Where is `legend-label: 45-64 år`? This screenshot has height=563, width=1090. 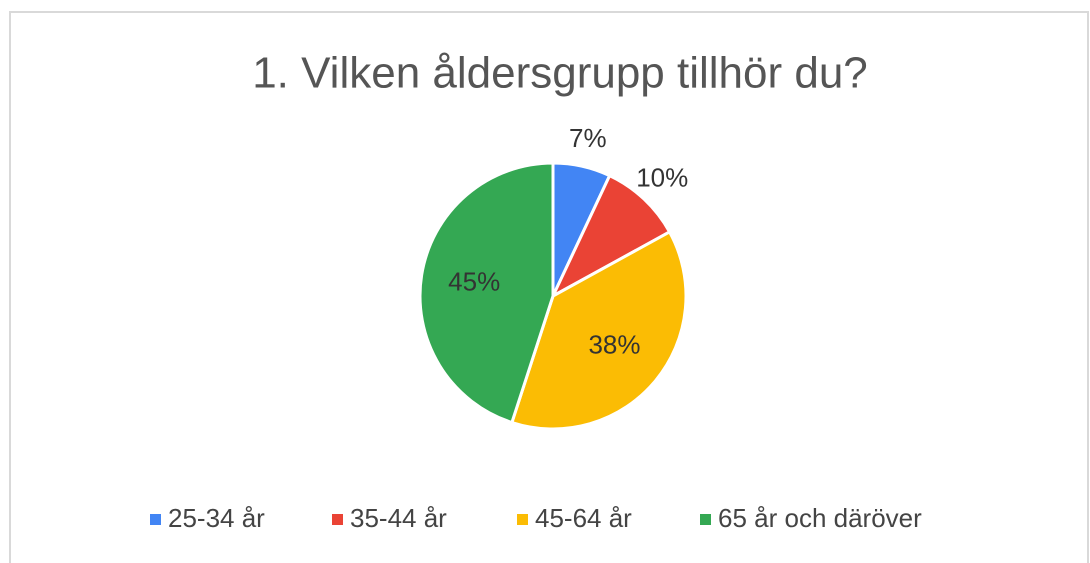
legend-label: 45-64 år is located at coordinates (583, 518).